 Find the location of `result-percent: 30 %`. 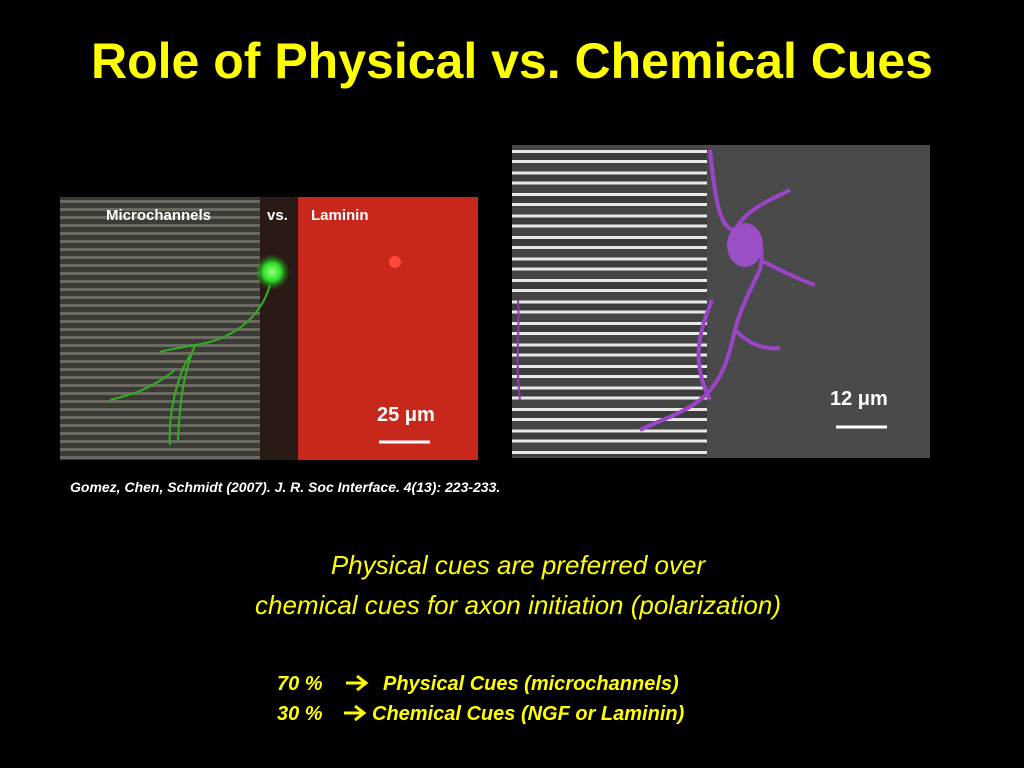

result-percent: 30 % is located at coordinates (300, 714).